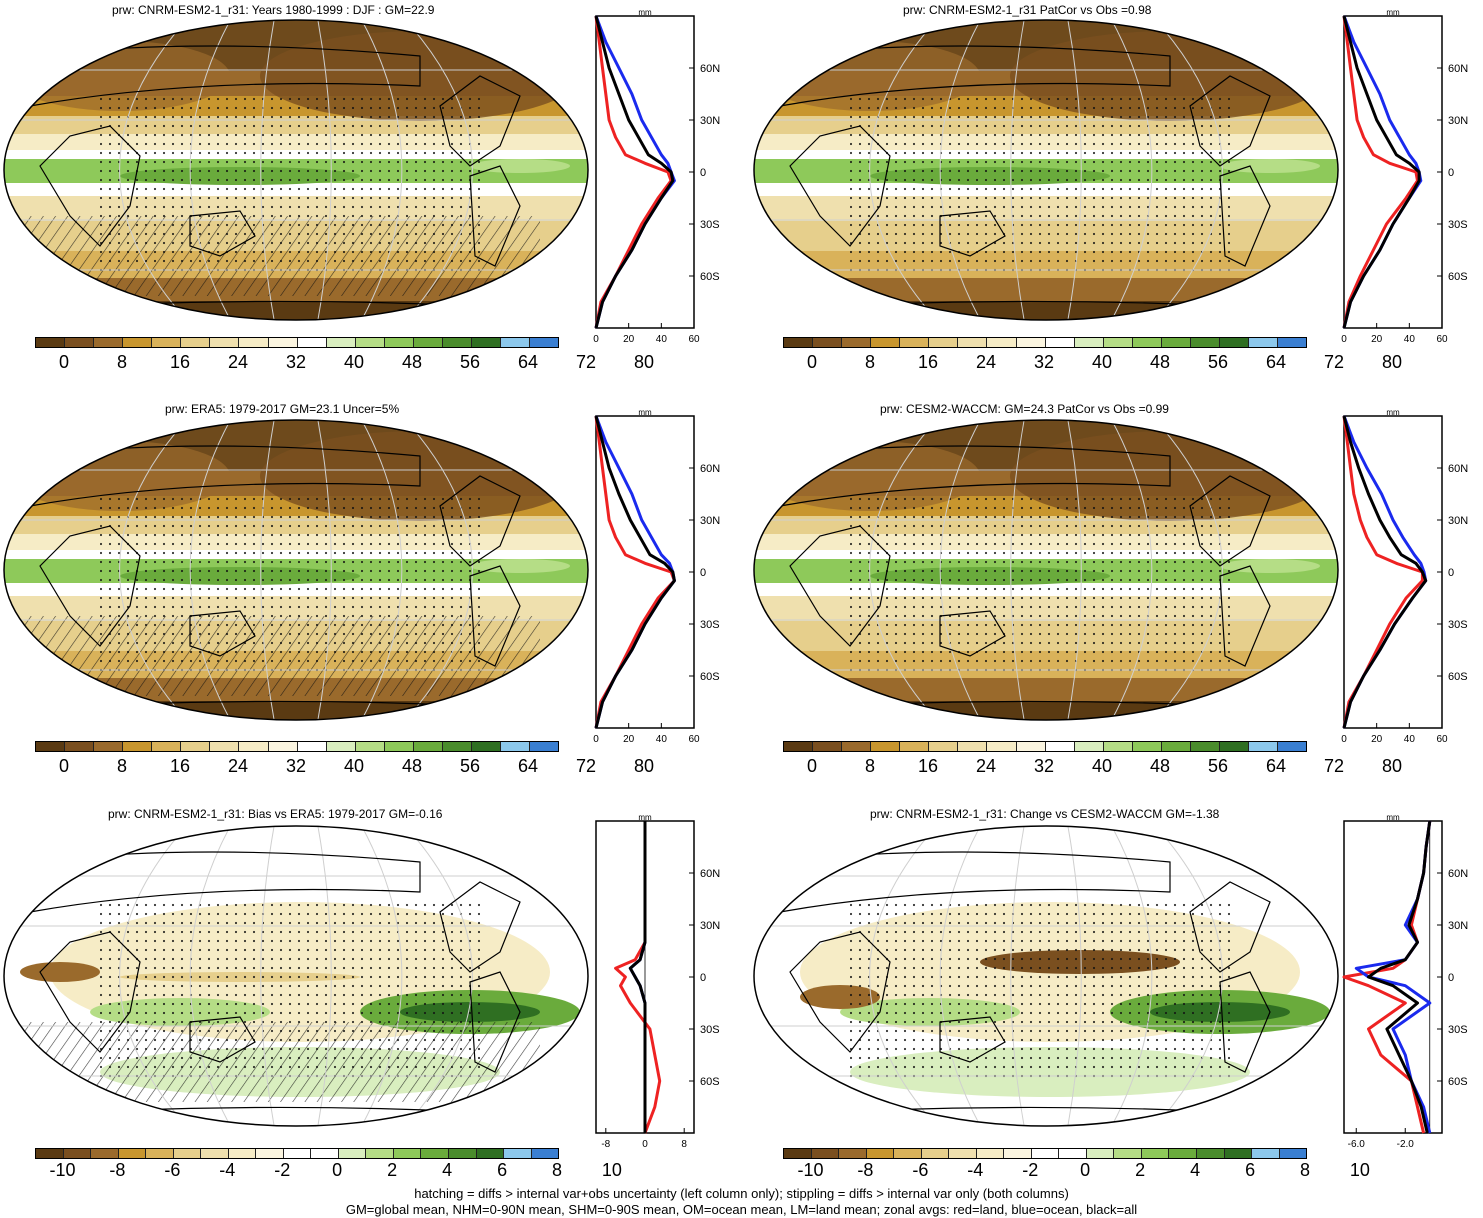  I want to click on colorbar-tick-label: 2, so click(392, 1170).